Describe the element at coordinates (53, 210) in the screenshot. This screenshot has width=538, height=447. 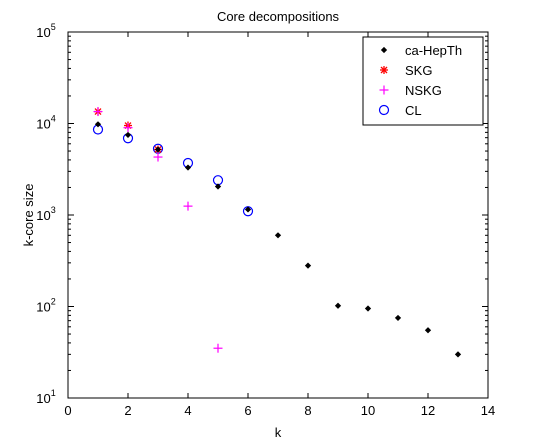
I see `y-tick-exponent: 3` at that location.